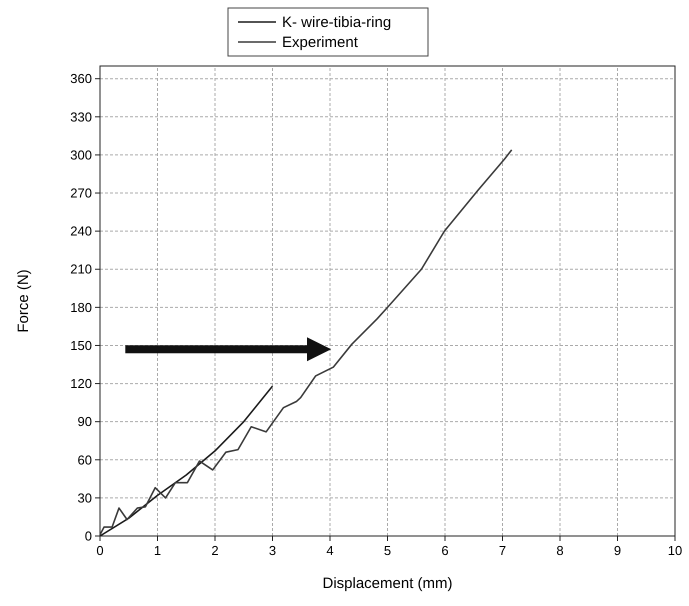 The height and width of the screenshot is (606, 689). I want to click on y-tick-label: 270, so click(81, 193).